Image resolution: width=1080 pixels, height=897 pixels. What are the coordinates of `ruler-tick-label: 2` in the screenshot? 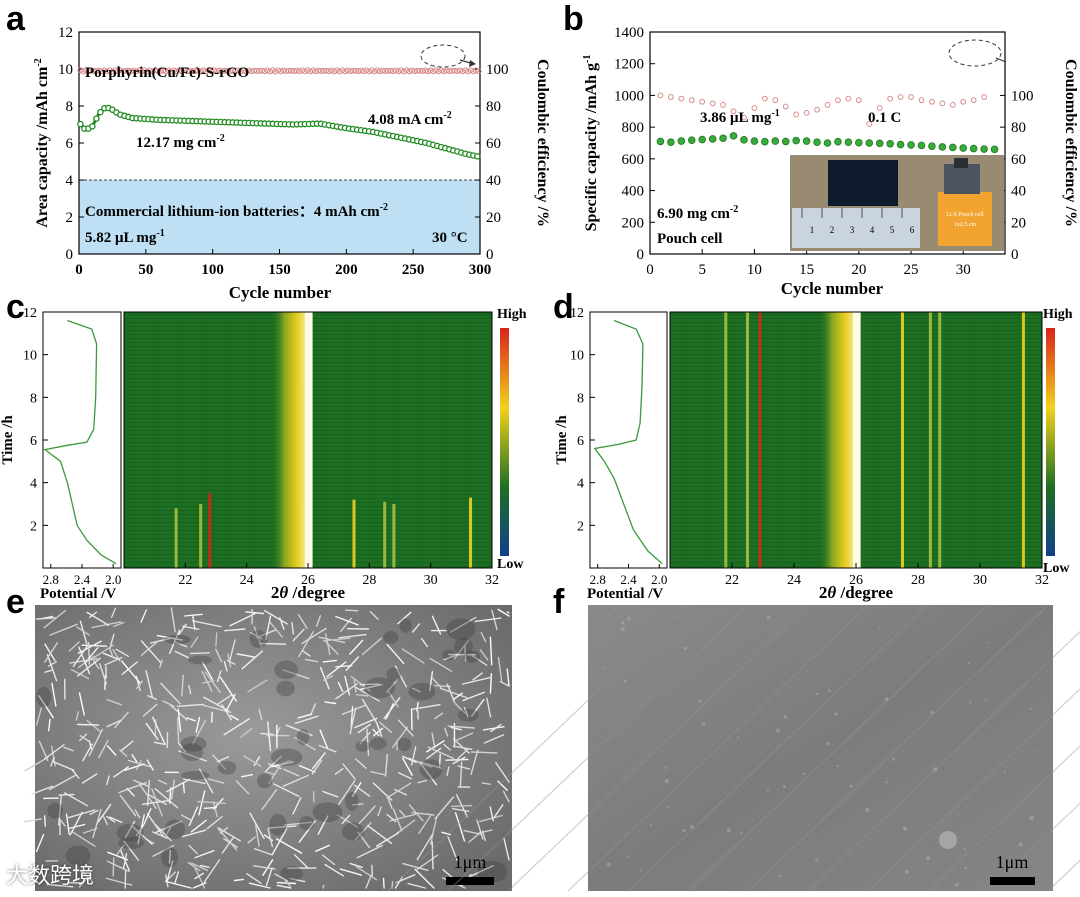 It's located at (832, 230).